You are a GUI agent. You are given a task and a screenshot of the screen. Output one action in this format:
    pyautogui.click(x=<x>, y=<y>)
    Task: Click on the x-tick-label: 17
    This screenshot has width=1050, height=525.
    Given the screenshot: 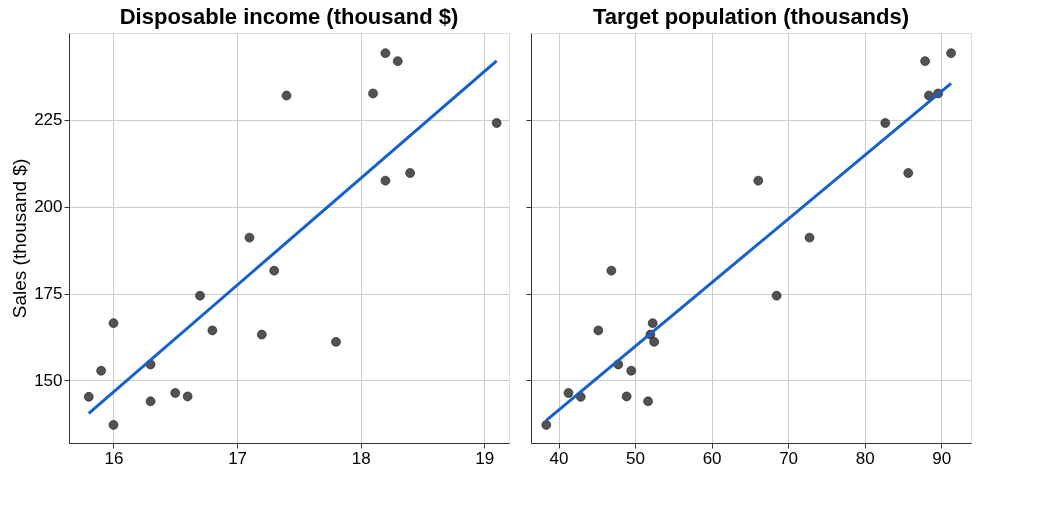 What is the action you would take?
    pyautogui.click(x=238, y=458)
    